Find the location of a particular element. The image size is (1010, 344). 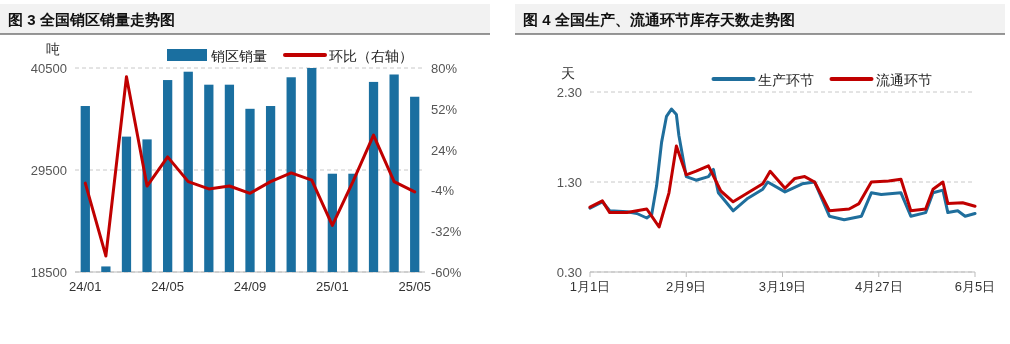

line-series is located at coordinates (782, 186).